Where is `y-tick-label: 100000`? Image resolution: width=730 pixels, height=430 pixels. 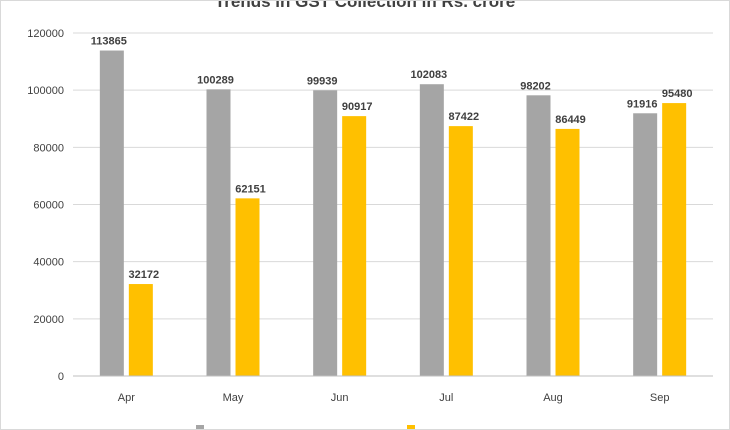
y-tick-label: 100000 is located at coordinates (45, 91).